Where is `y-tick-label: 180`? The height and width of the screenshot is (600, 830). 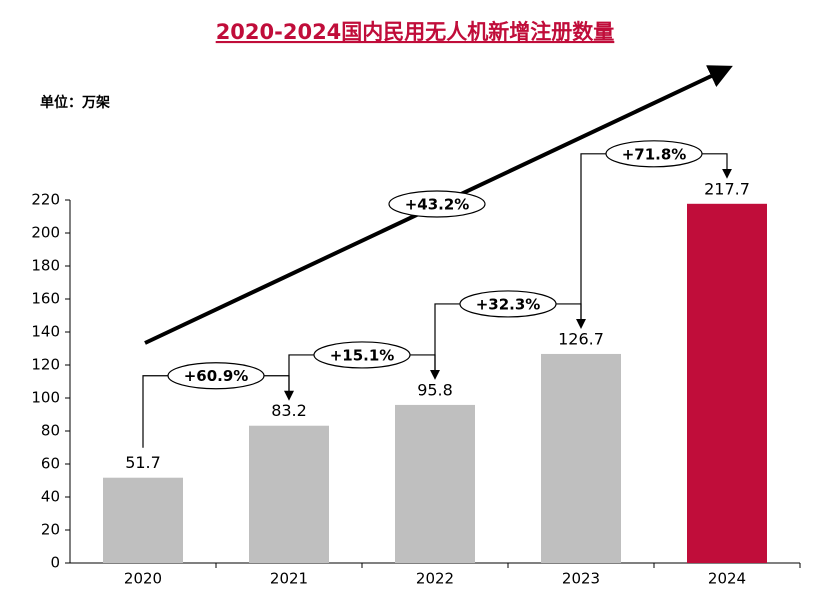
y-tick-label: 180 is located at coordinates (45, 266).